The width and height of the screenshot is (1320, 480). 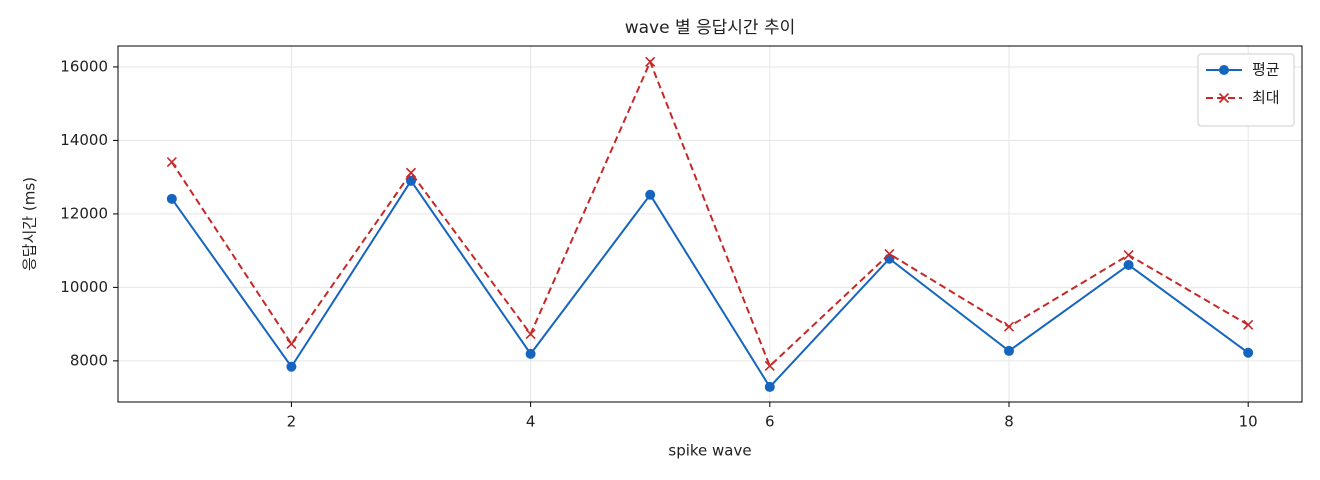 What do you see at coordinates (1266, 70) in the screenshot?
I see `legend-label: 평균` at bounding box center [1266, 70].